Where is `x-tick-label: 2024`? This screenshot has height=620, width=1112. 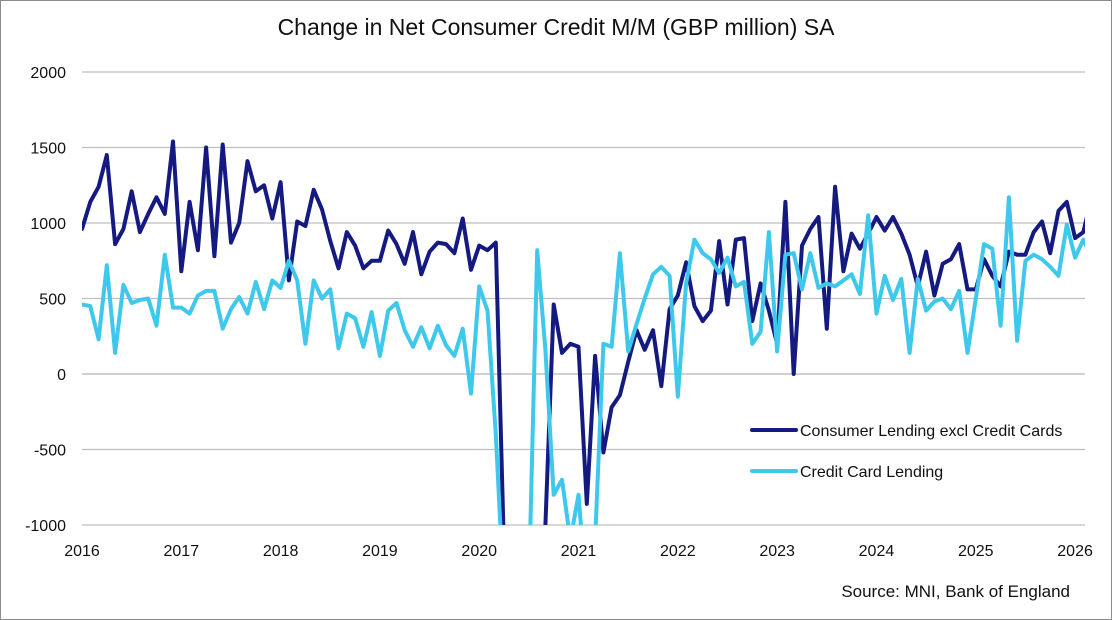 x-tick-label: 2024 is located at coordinates (877, 551).